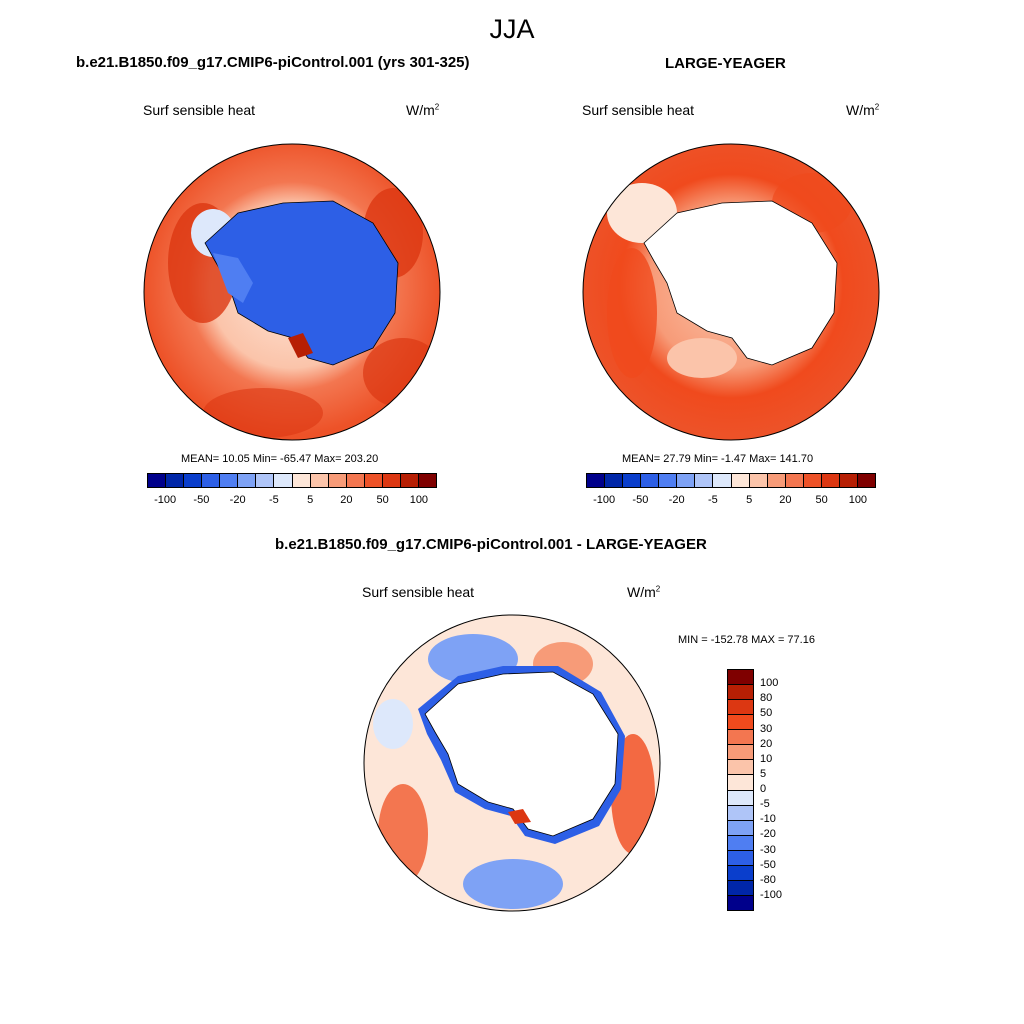  Describe the element at coordinates (749, 500) in the screenshot. I see `panel2-colorbar-tick-label: 5` at that location.